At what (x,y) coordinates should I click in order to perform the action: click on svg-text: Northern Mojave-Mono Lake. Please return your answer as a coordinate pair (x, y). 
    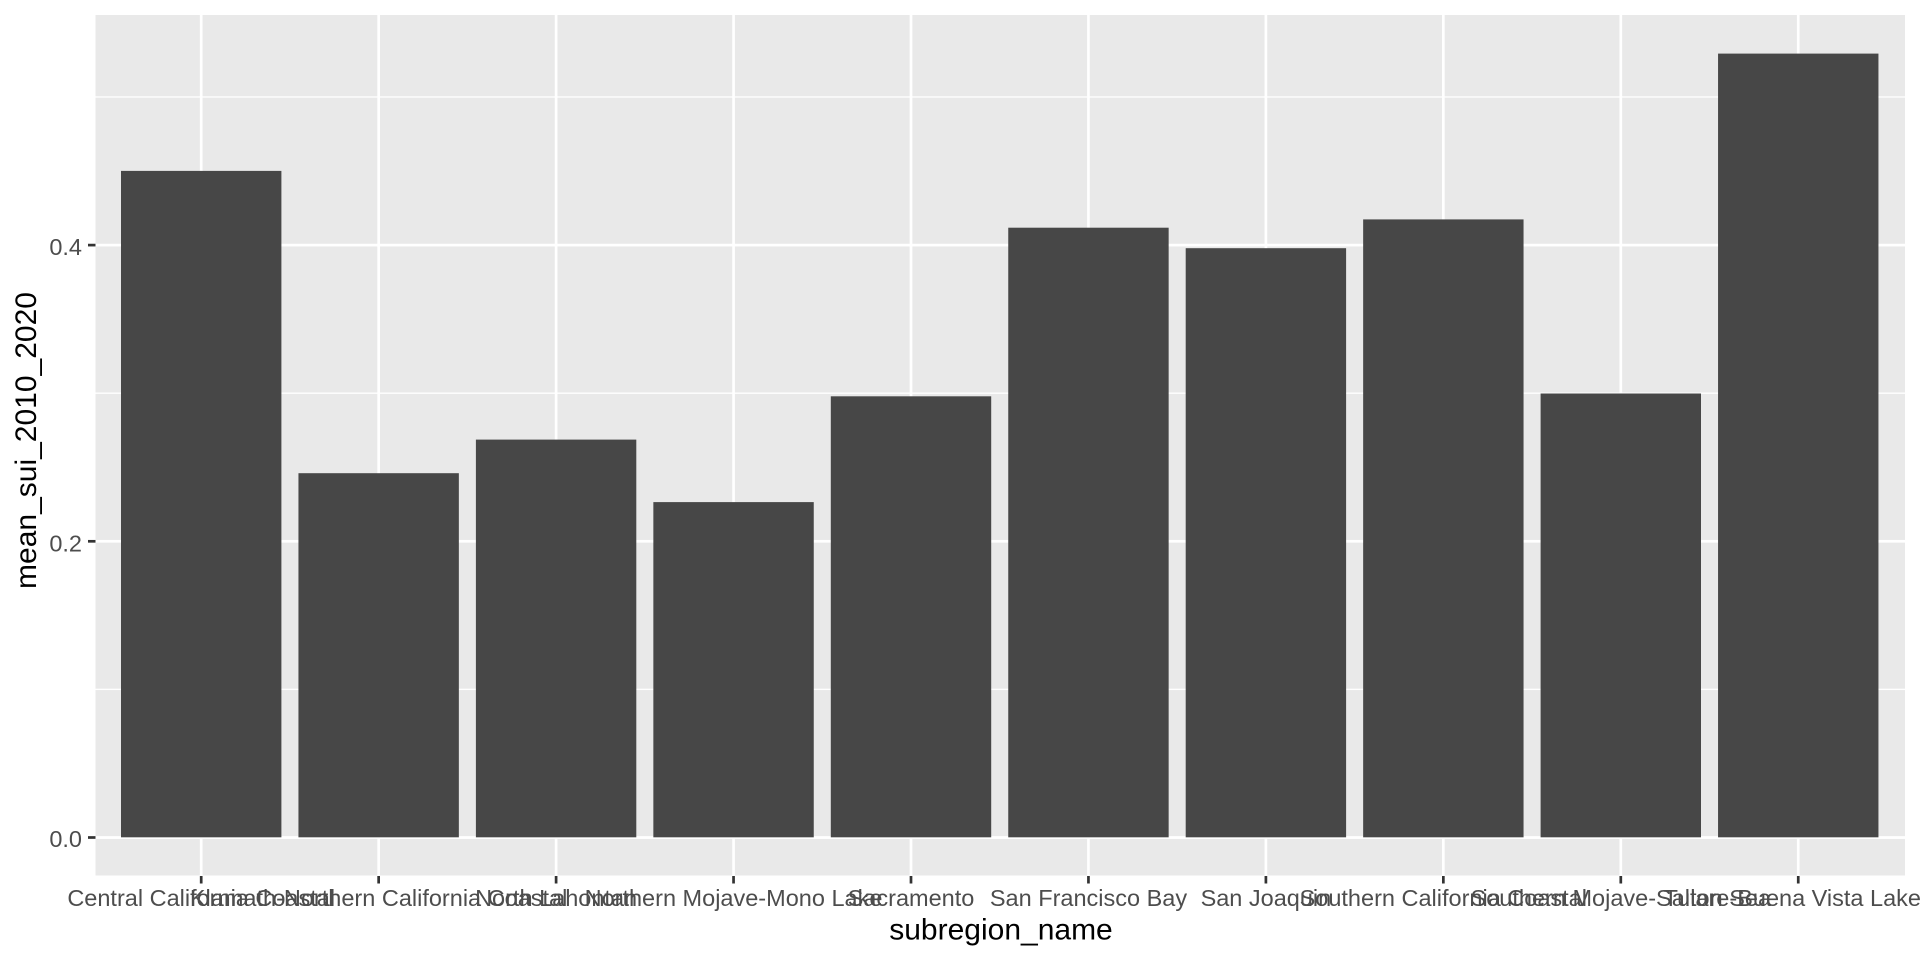
    Looking at the image, I should click on (734, 898).